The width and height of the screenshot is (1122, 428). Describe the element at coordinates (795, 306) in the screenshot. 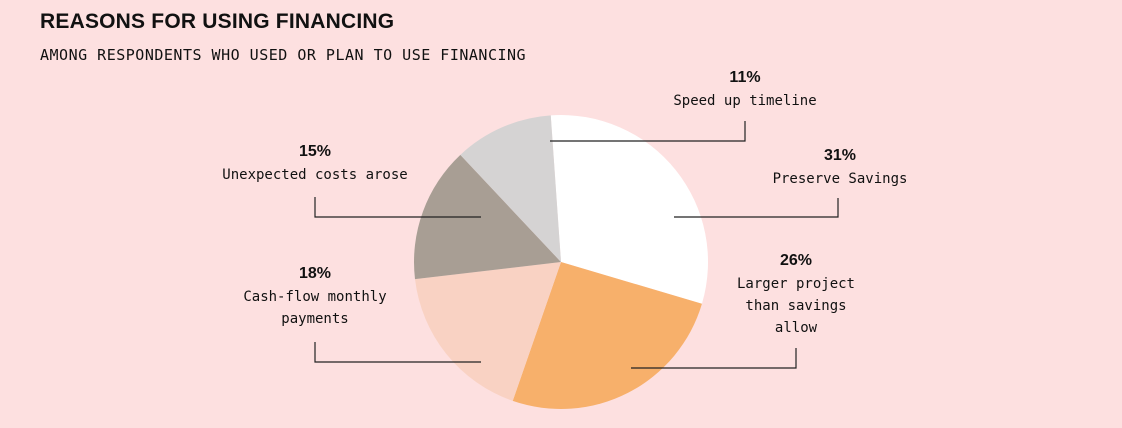

I see `slice-text-label: Larger project than savings allow` at that location.